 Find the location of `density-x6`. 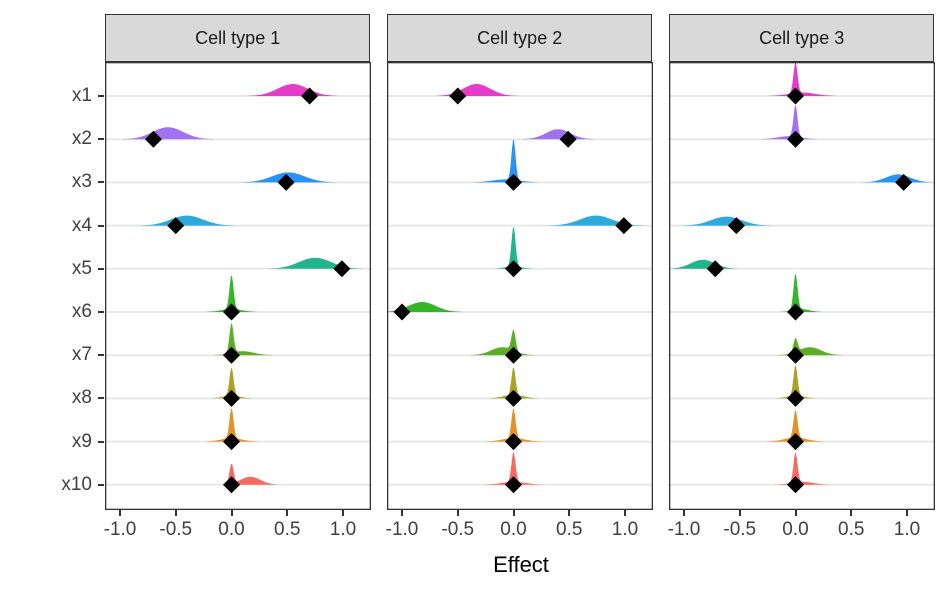

density-x6 is located at coordinates (231, 294).